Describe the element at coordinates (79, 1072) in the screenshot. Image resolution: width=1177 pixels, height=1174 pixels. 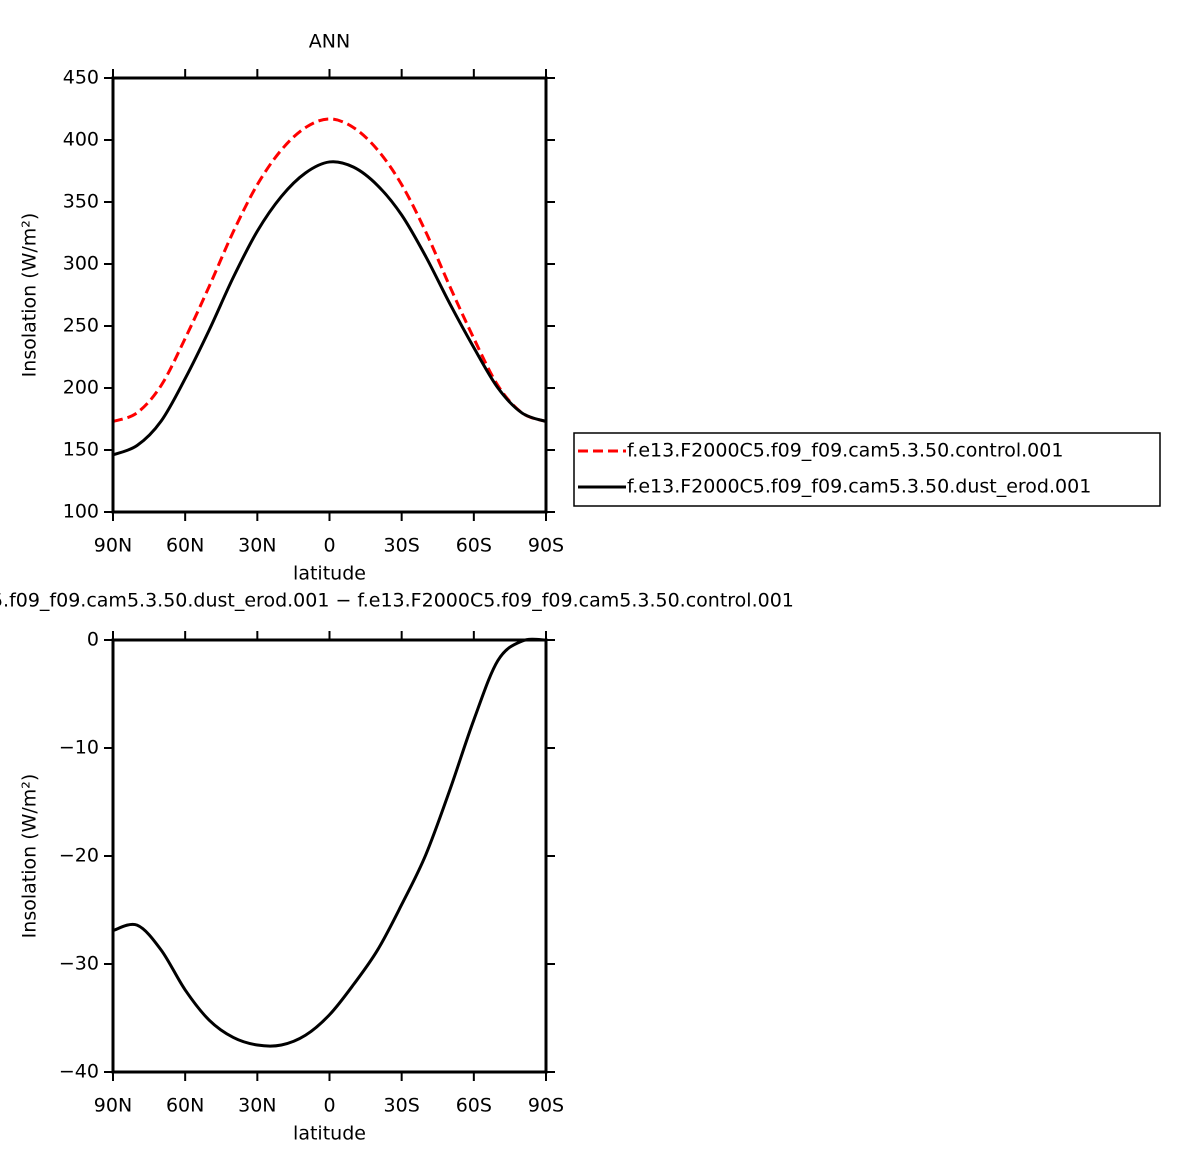
I see `y-tick-label: −40` at that location.